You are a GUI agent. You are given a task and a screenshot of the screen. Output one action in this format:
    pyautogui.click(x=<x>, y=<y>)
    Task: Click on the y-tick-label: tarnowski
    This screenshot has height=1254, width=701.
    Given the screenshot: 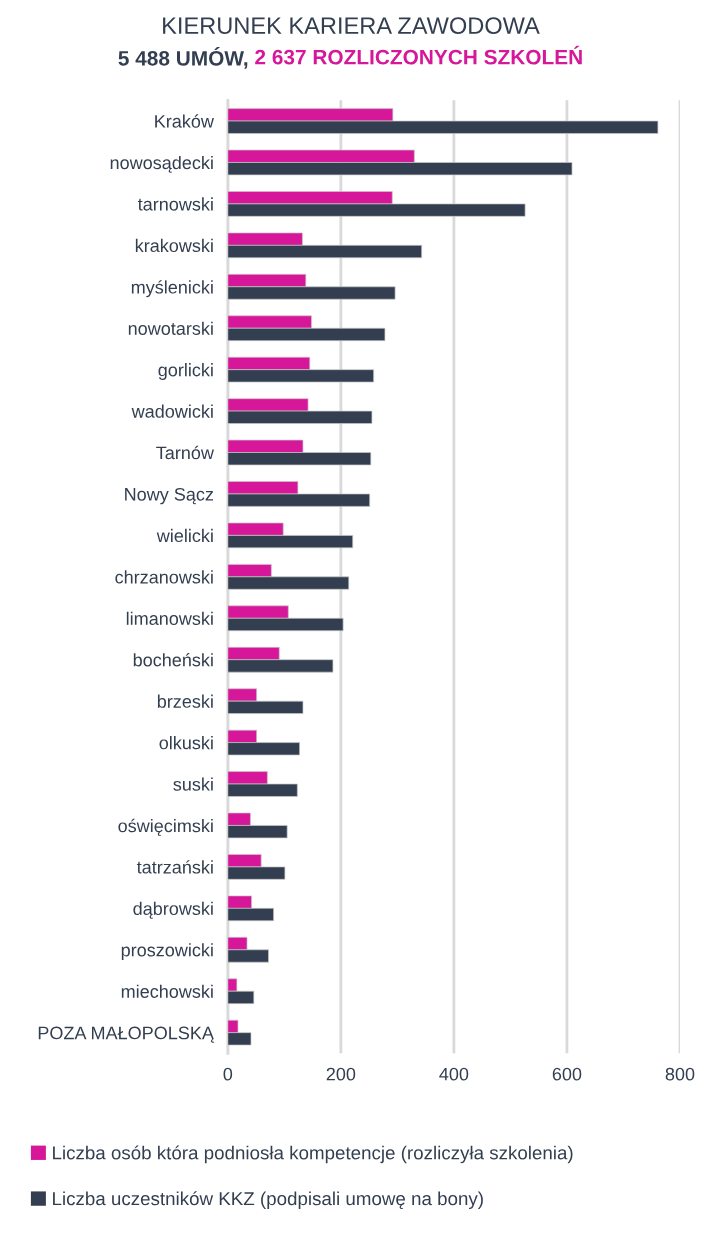 What is the action you would take?
    pyautogui.click(x=175, y=204)
    